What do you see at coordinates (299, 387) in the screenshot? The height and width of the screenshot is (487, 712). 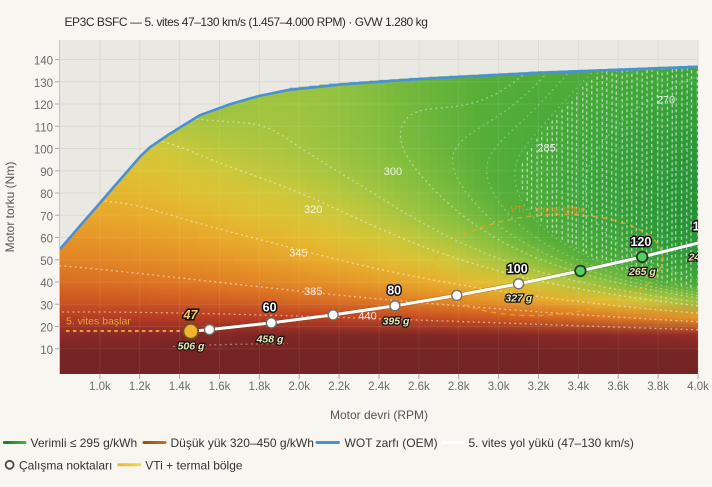 I see `svg-text: 2.0k` at bounding box center [299, 387].